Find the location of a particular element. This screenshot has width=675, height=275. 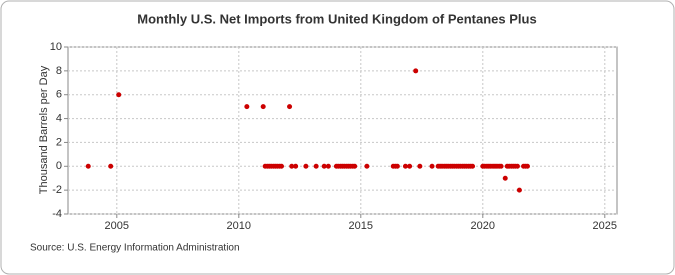

y-tick-label: 4 is located at coordinates (59, 118).